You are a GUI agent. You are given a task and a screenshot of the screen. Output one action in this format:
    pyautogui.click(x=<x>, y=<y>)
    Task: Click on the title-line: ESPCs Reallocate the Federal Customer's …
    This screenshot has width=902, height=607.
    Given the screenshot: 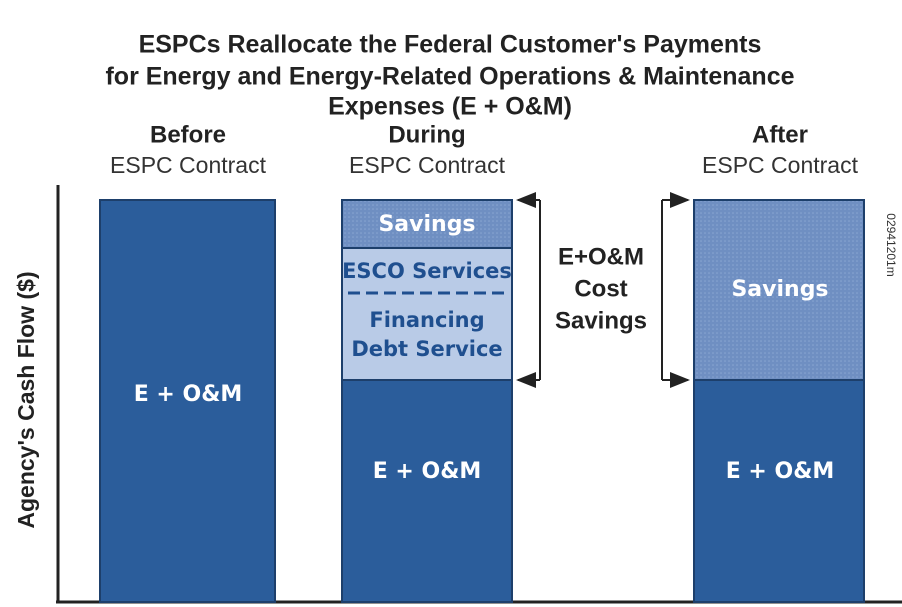 What is the action you would take?
    pyautogui.click(x=450, y=45)
    